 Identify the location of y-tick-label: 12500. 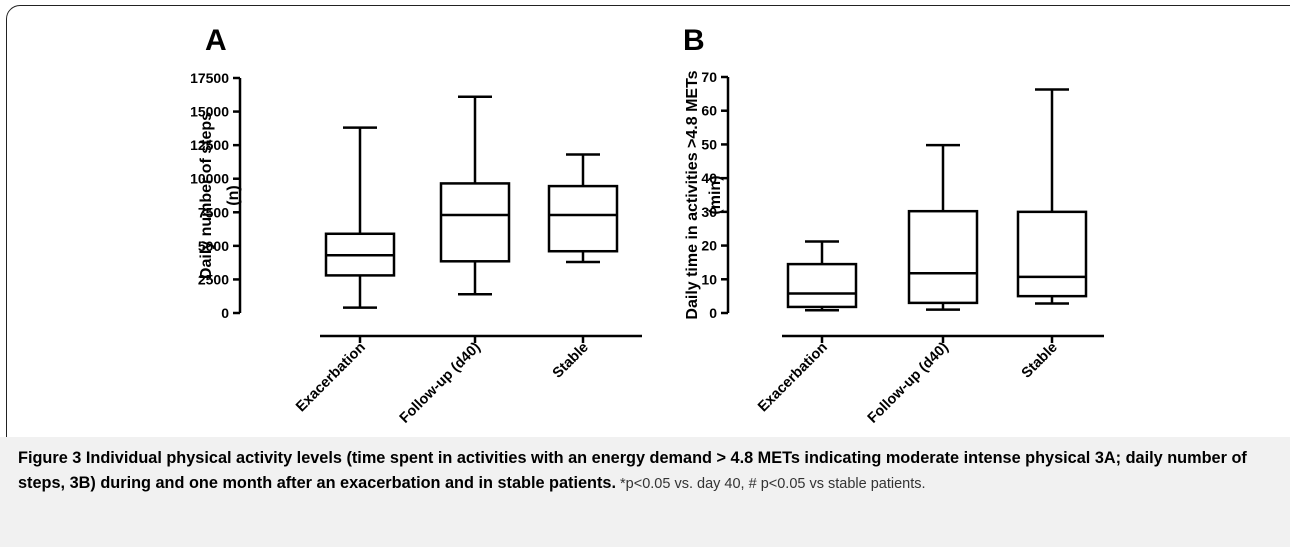
(209, 145).